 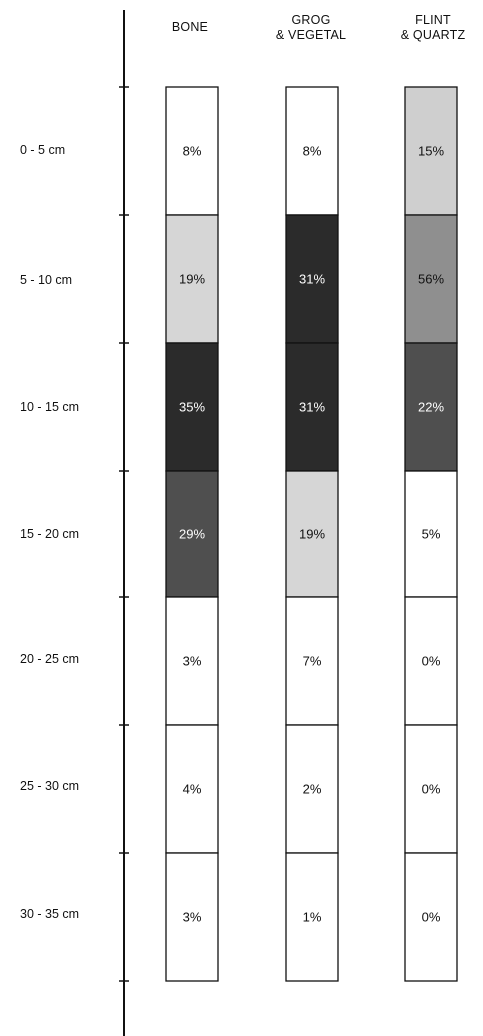 What do you see at coordinates (50, 659) in the screenshot?
I see `depth-label: 20 - 25 cm` at bounding box center [50, 659].